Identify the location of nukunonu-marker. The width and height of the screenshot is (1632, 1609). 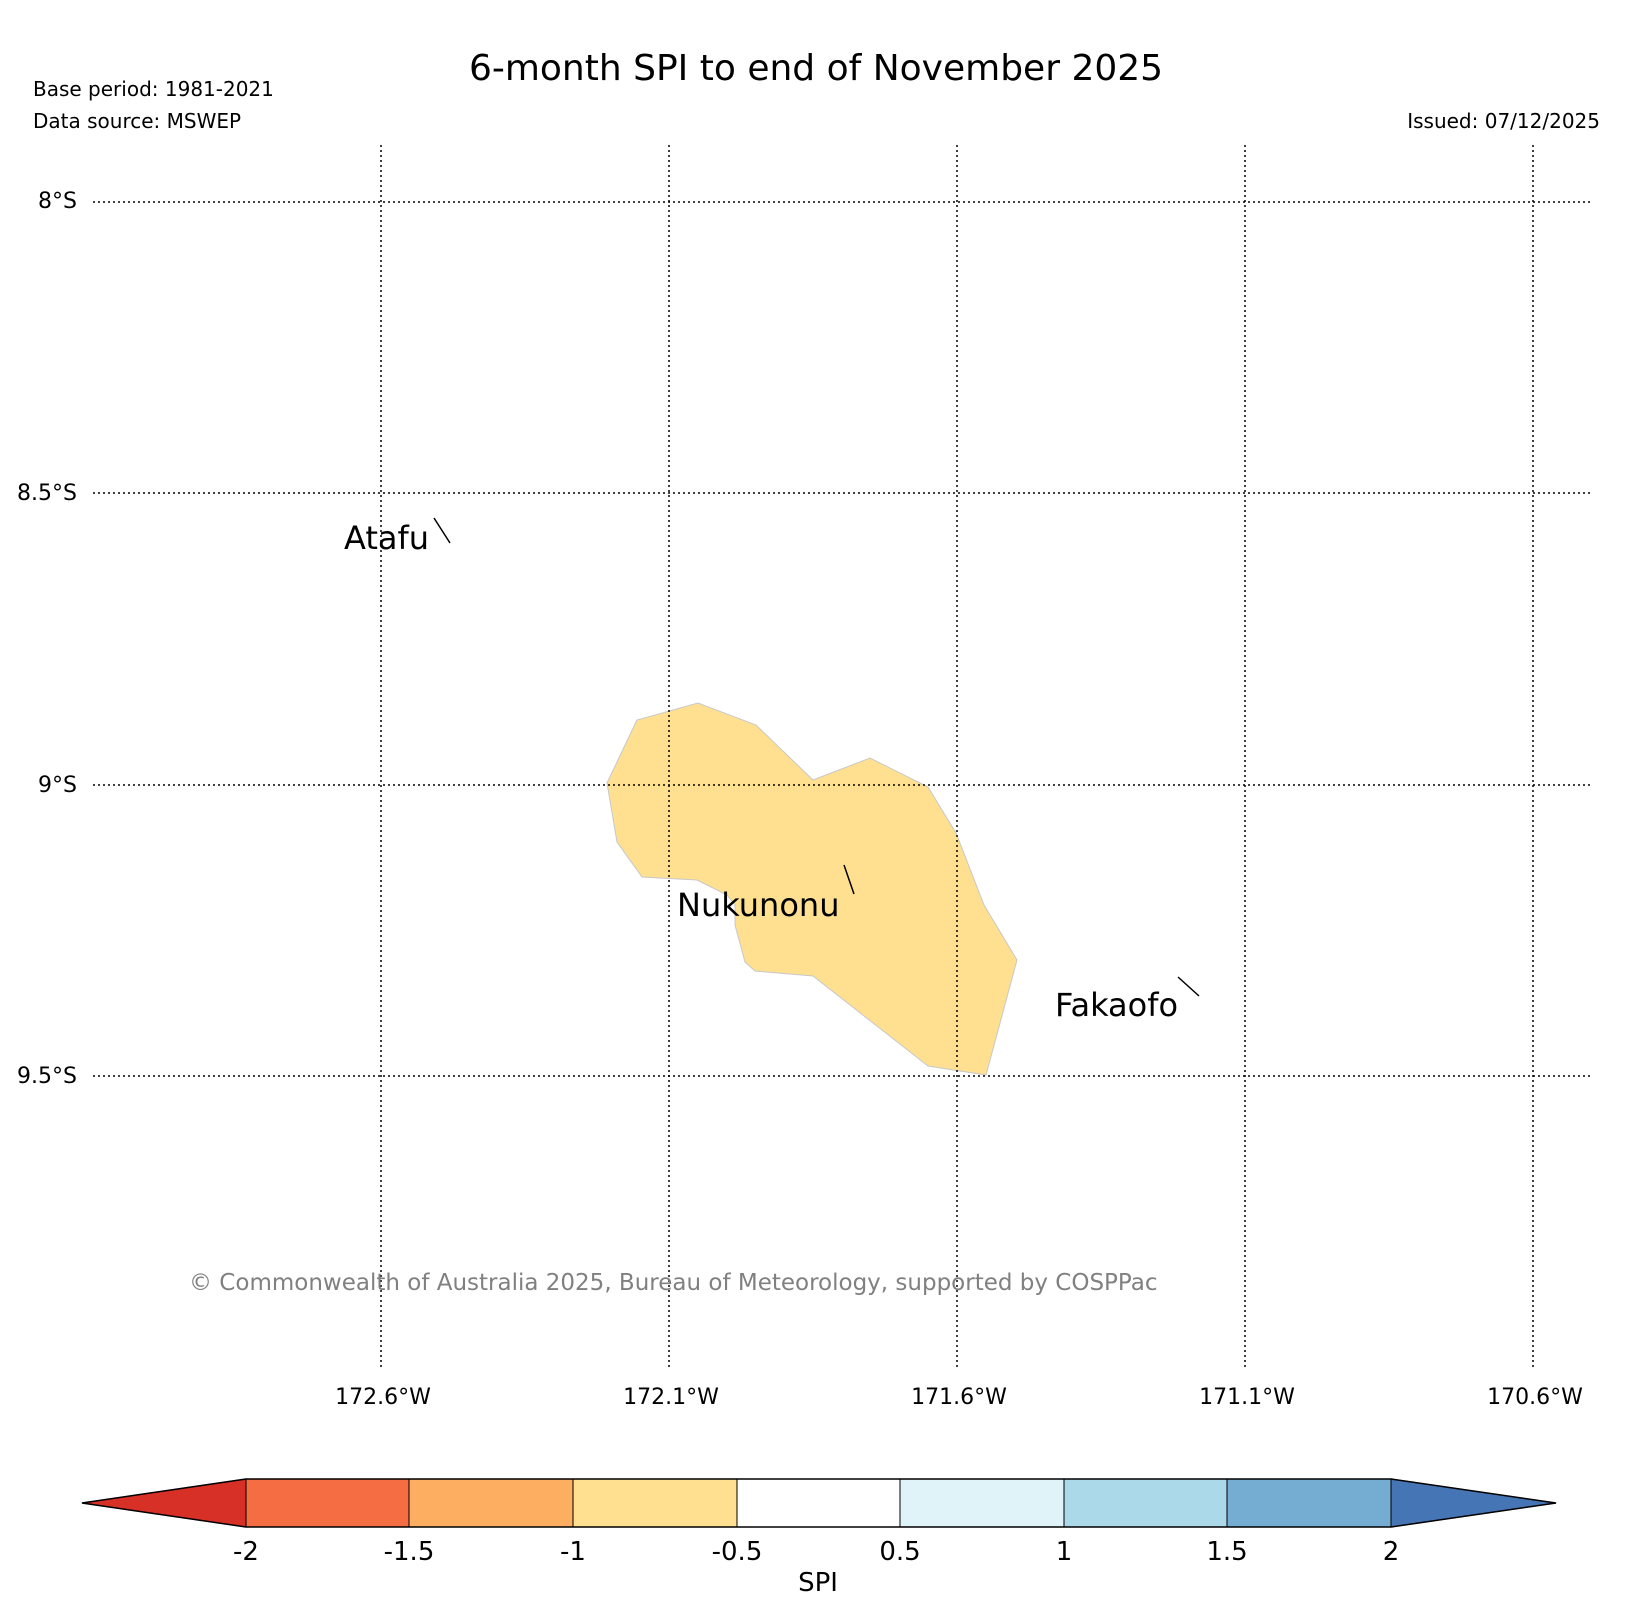
(849, 879).